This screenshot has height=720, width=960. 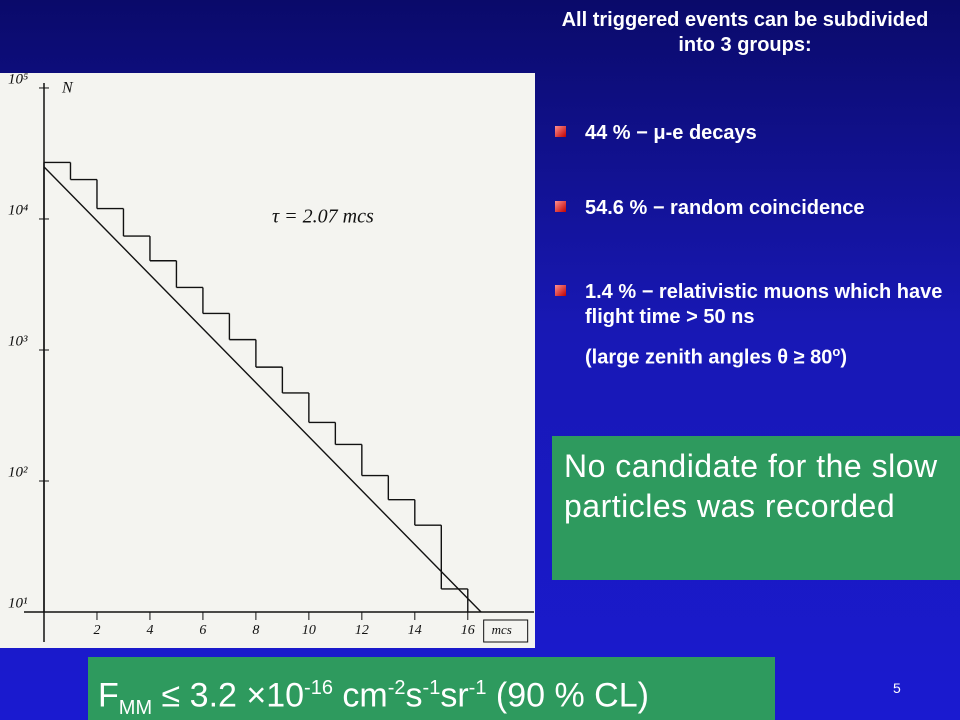 I want to click on note-text: (large zenith angles θ ≥ 80, so click(x=709, y=357).